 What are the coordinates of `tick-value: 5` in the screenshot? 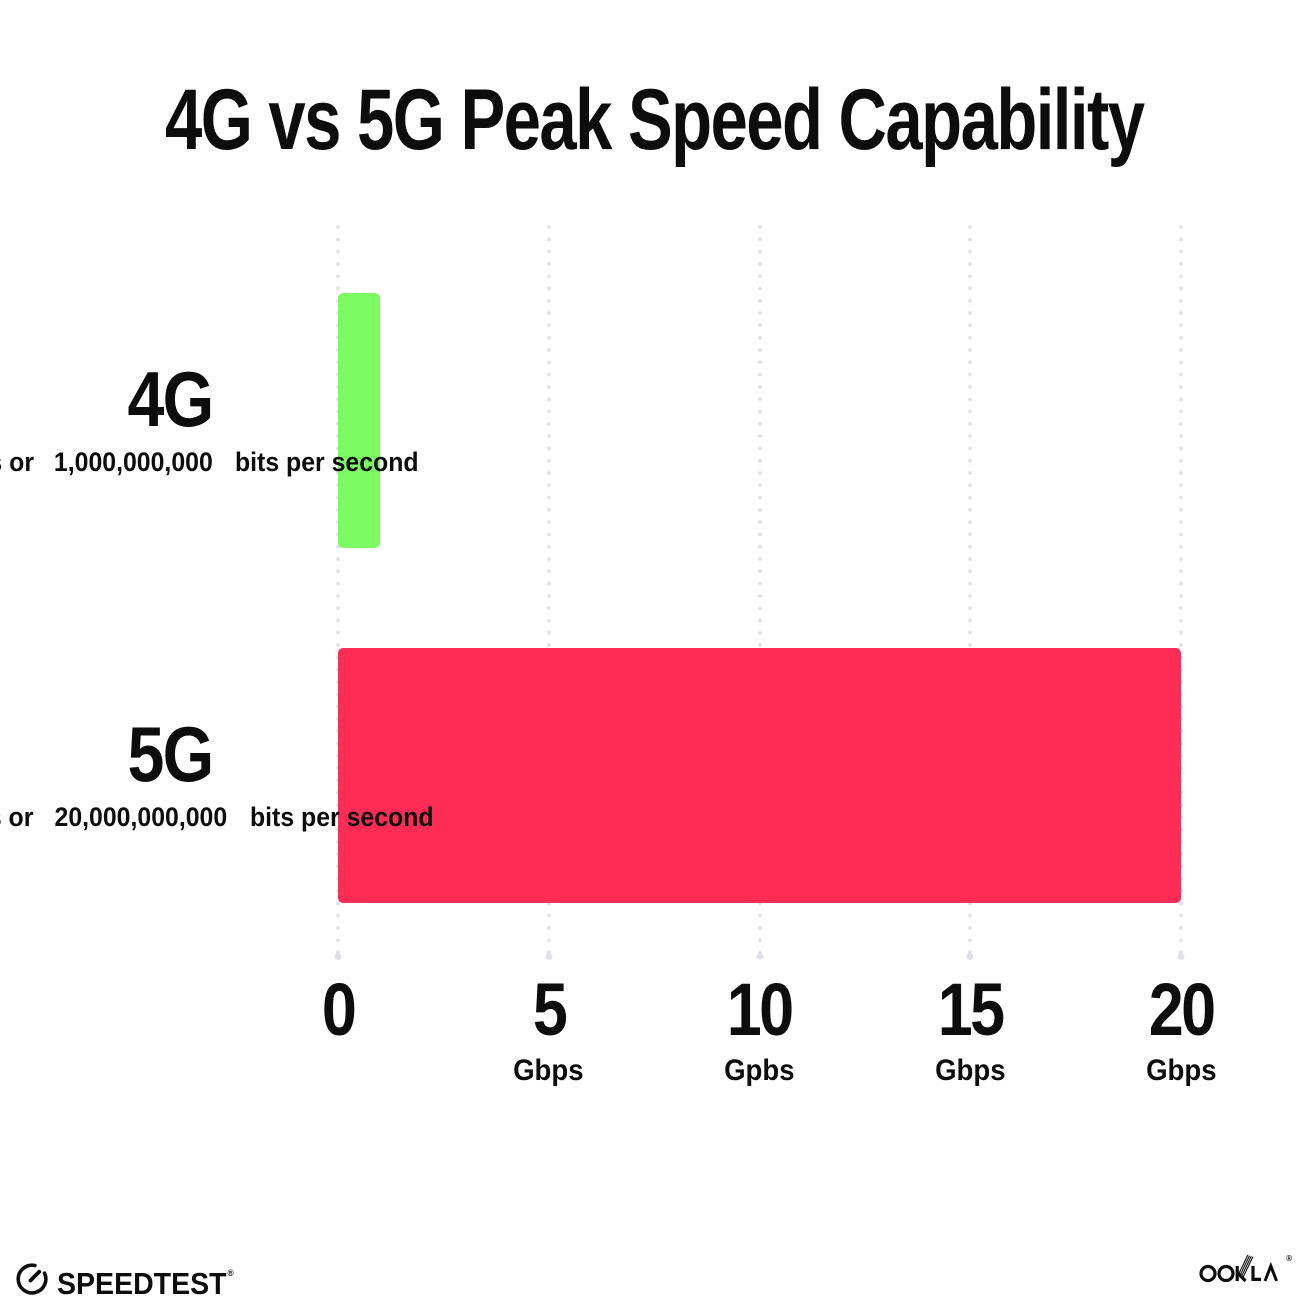 It's located at (550, 1009).